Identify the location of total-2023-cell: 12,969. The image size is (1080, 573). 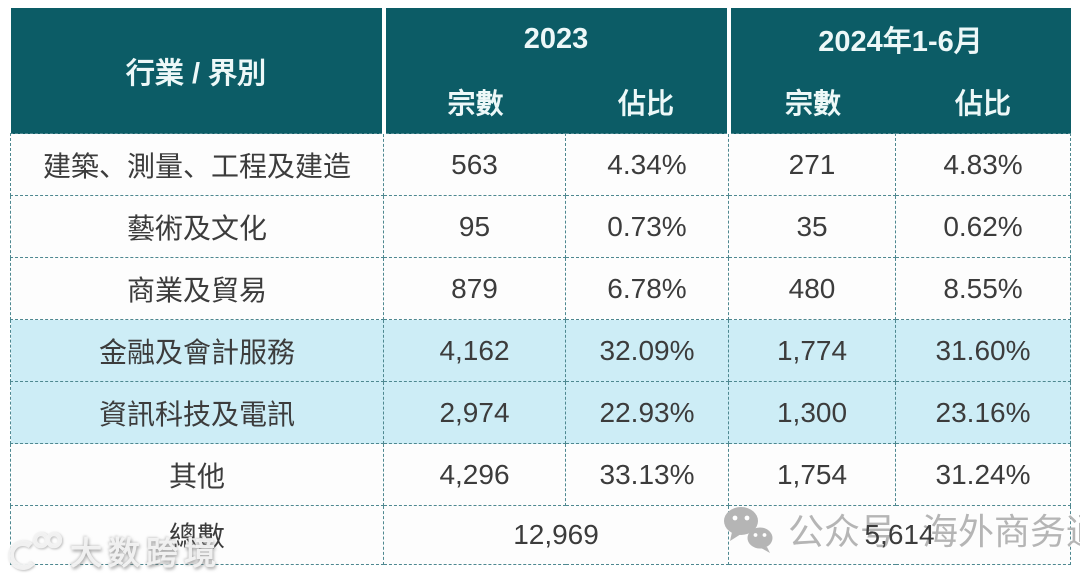
(556, 535).